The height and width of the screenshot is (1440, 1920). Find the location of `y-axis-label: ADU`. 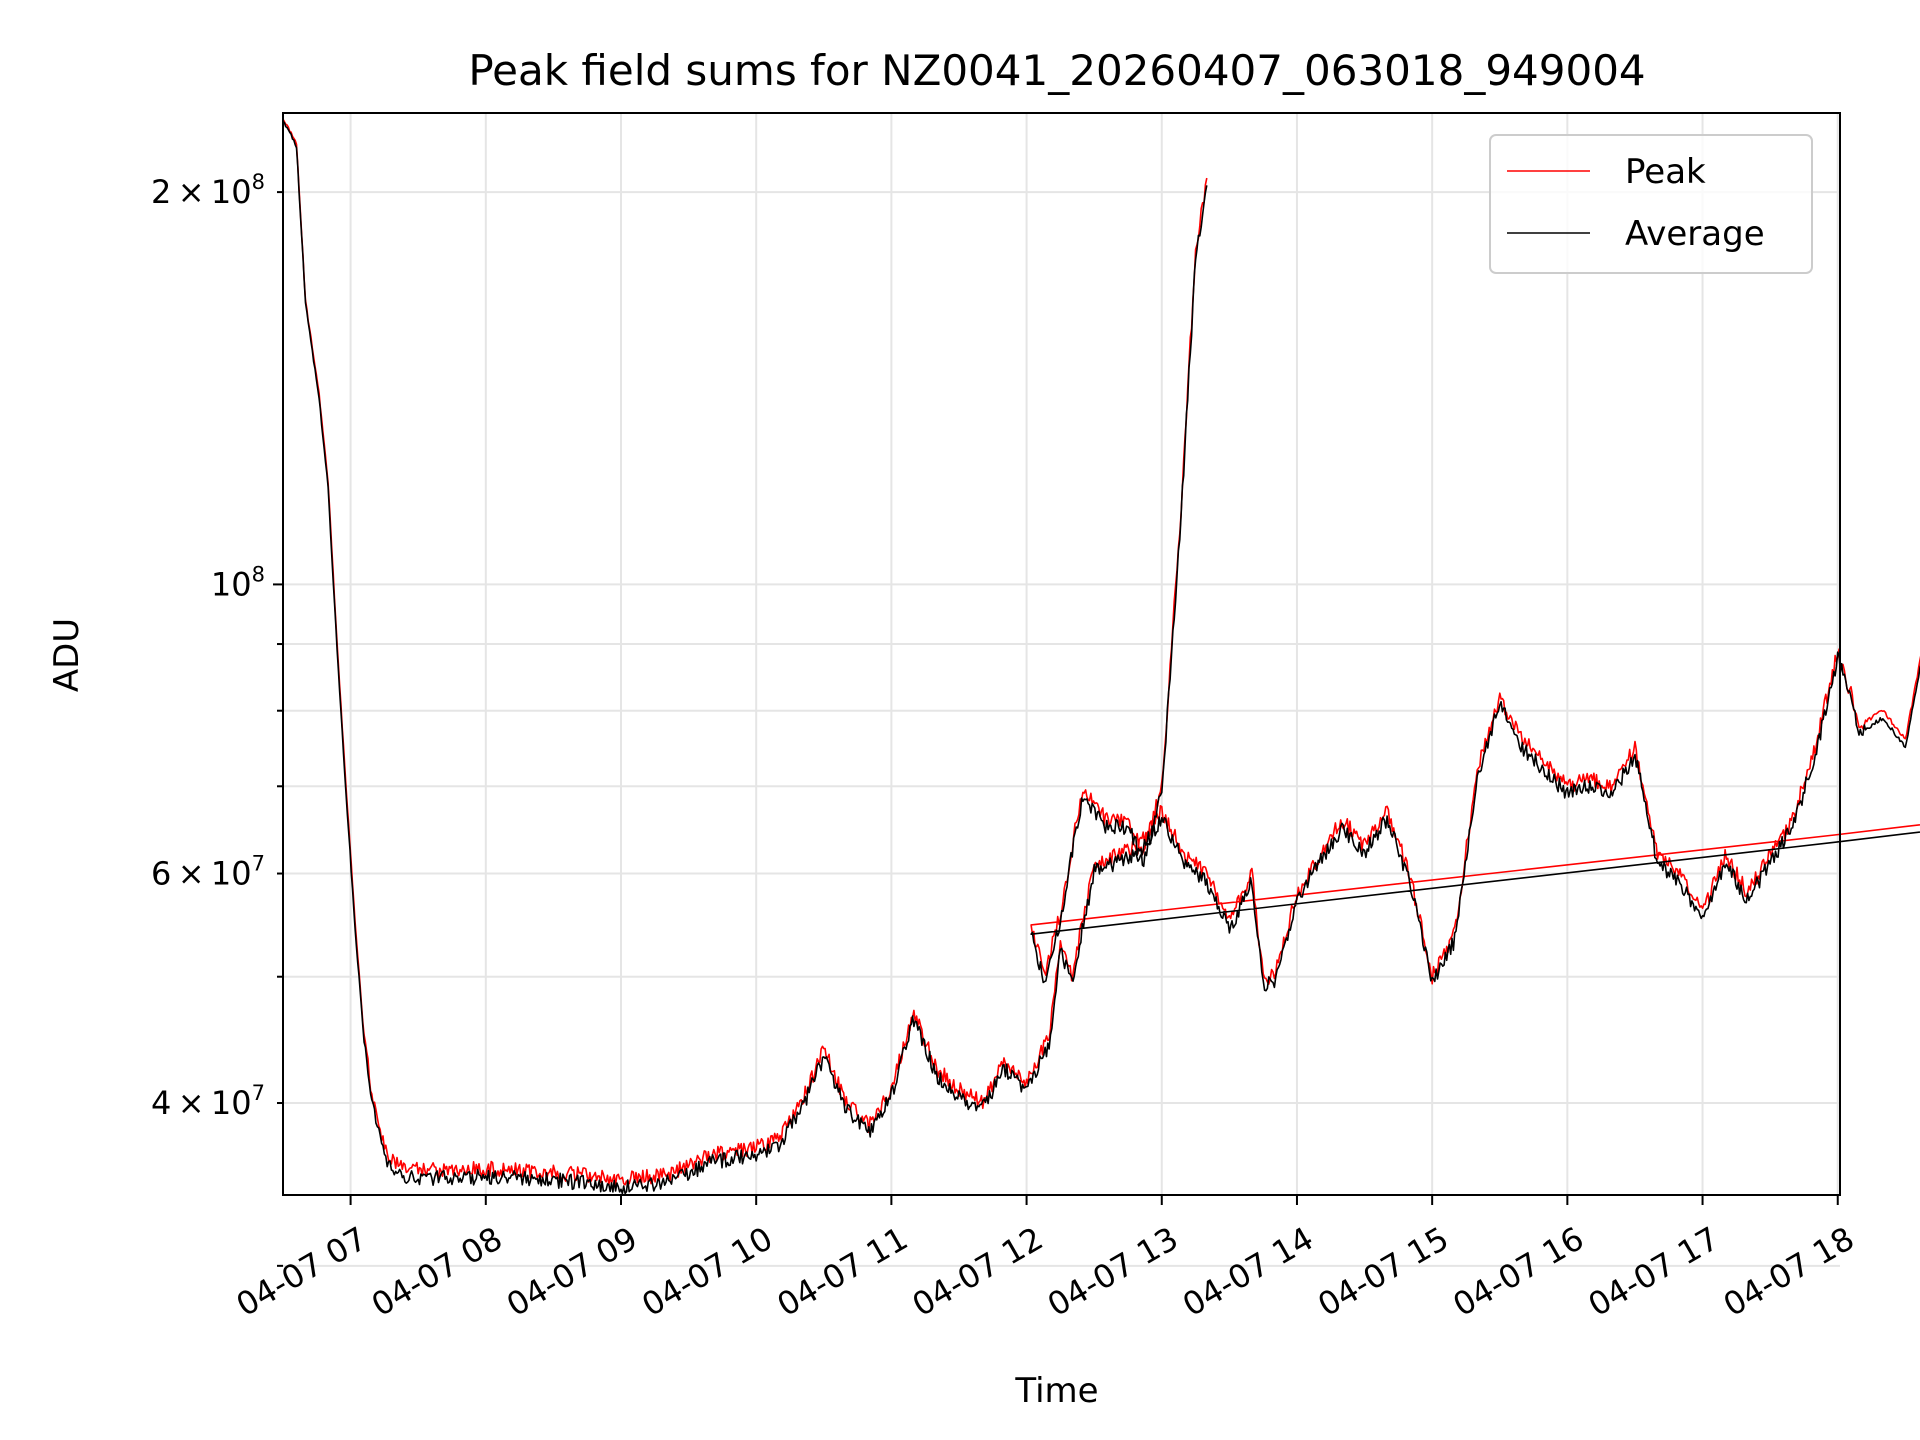

y-axis-label: ADU is located at coordinates (67, 655).